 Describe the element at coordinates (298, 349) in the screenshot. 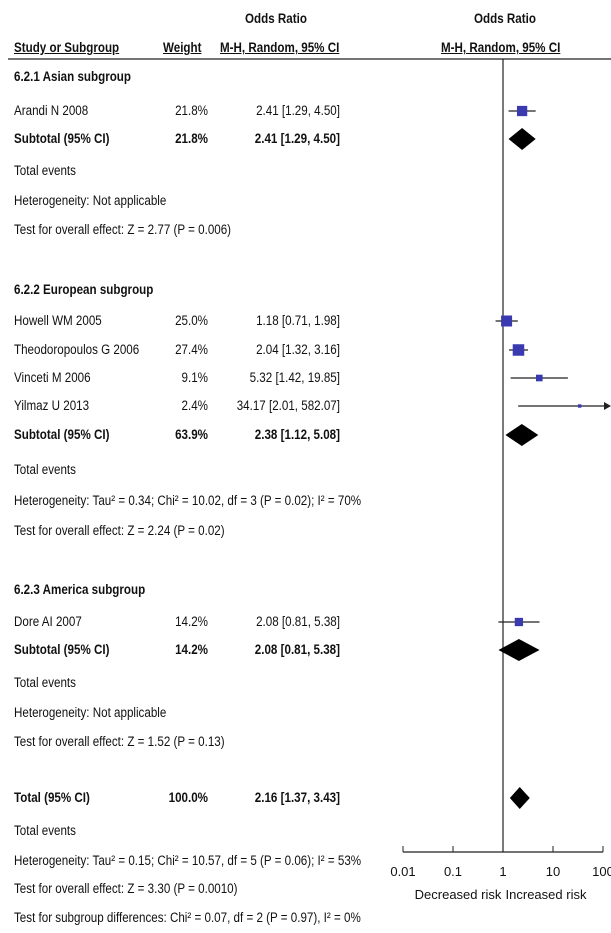

I see `table-row-ci: 2.04 [1.32, 3.16]` at that location.